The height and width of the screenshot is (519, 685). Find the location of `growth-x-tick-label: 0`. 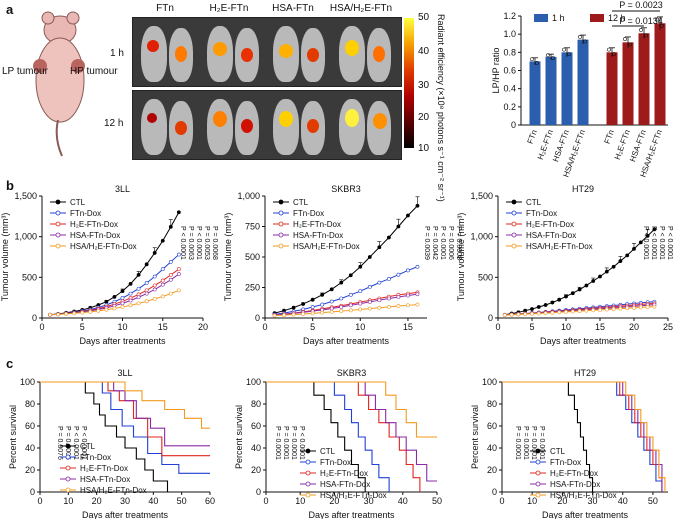

growth-x-tick-label: 0 is located at coordinates (264, 327).